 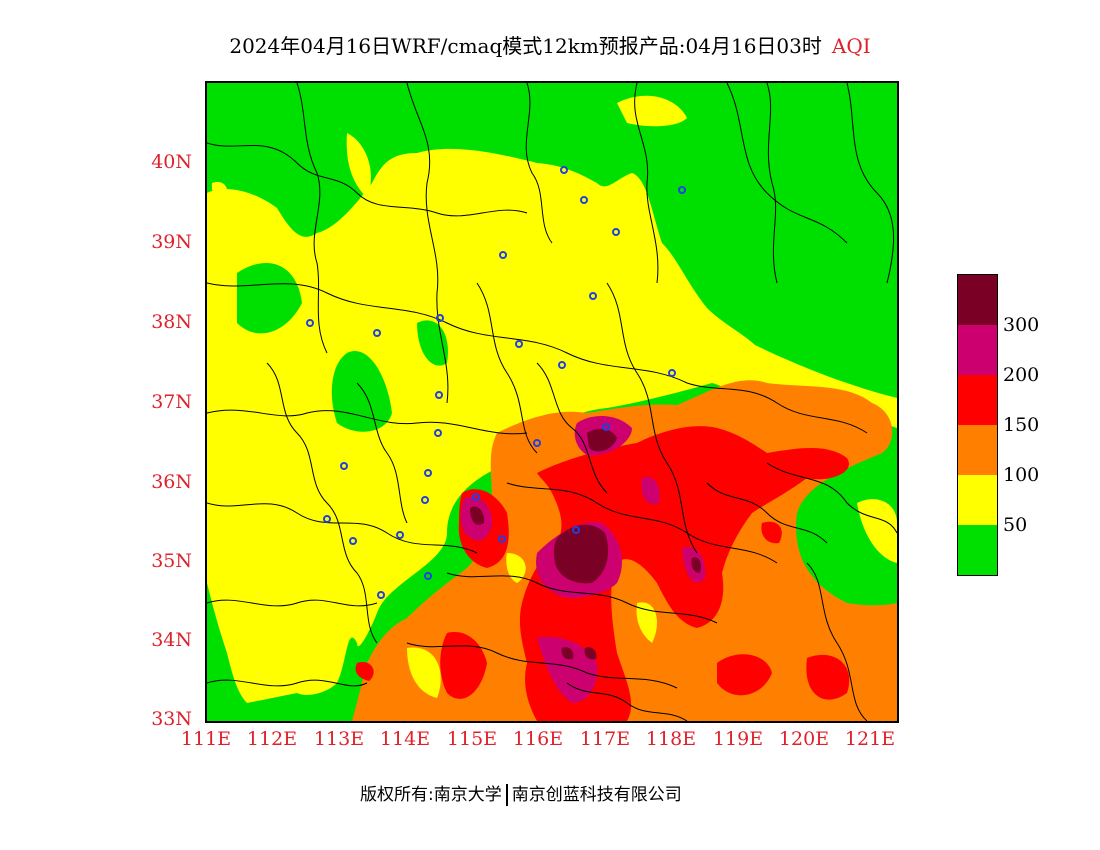 I want to click on lon-label: 121E, so click(x=870, y=739).